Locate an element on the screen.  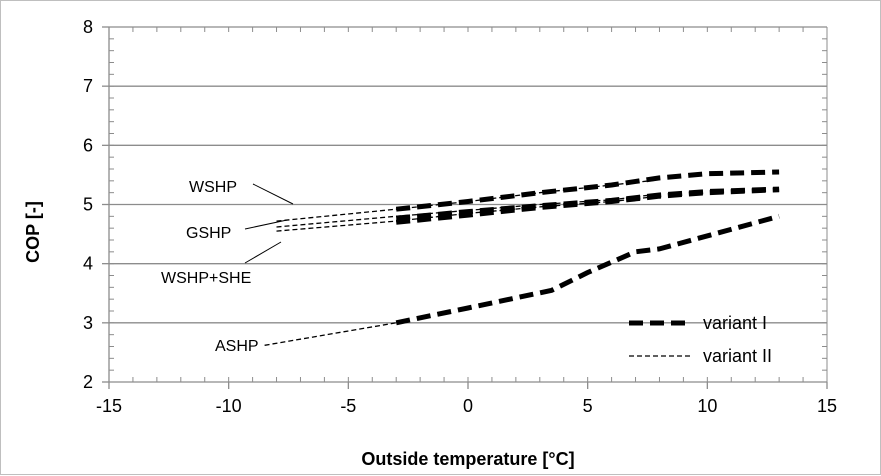
legend-label-variant-ii: variant II is located at coordinates (737, 356).